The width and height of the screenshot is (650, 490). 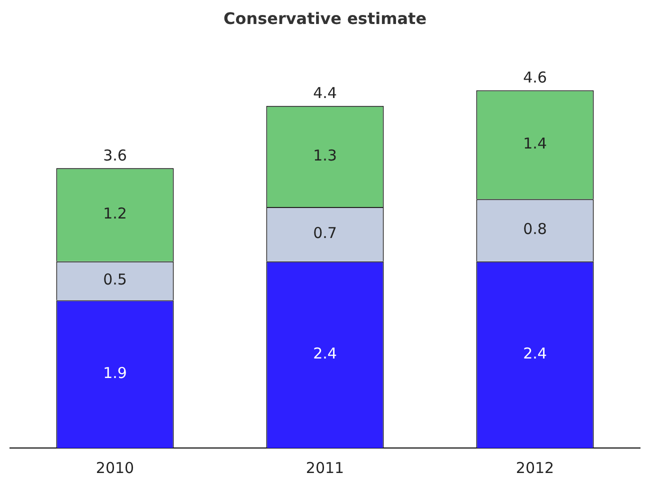 I want to click on data-label: 1.2, so click(x=115, y=213).